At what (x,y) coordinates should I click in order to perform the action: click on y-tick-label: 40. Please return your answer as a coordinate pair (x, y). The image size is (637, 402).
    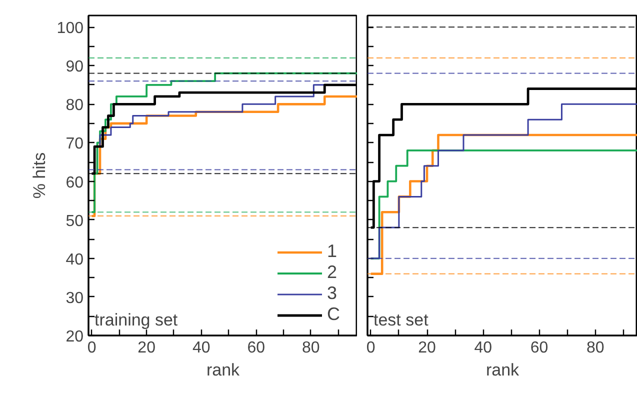
    Looking at the image, I should click on (75, 259).